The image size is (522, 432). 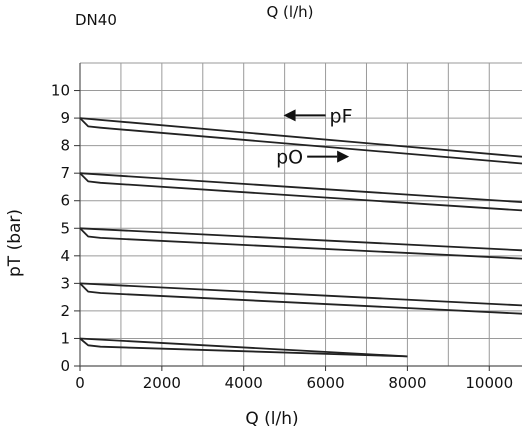 What do you see at coordinates (65, 338) in the screenshot?
I see `y-tick-label: 1` at bounding box center [65, 338].